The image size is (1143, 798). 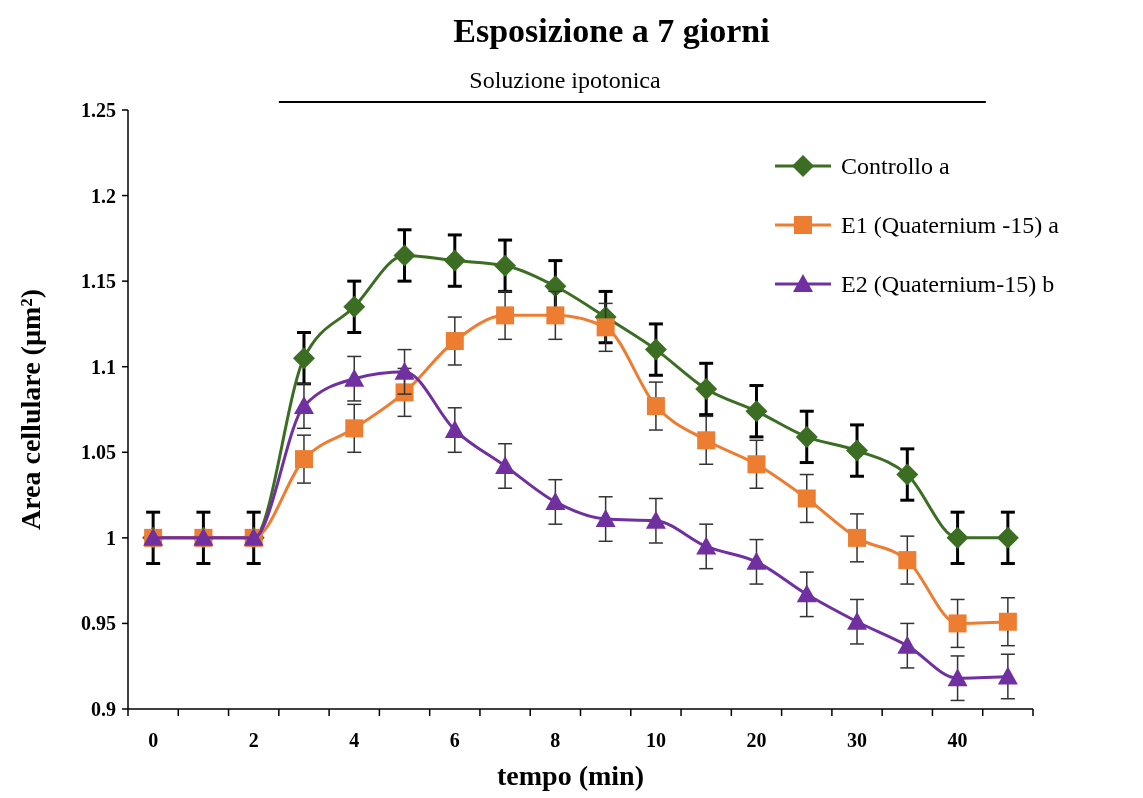 I want to click on y-tick-label: 1.15, so click(x=98, y=281).